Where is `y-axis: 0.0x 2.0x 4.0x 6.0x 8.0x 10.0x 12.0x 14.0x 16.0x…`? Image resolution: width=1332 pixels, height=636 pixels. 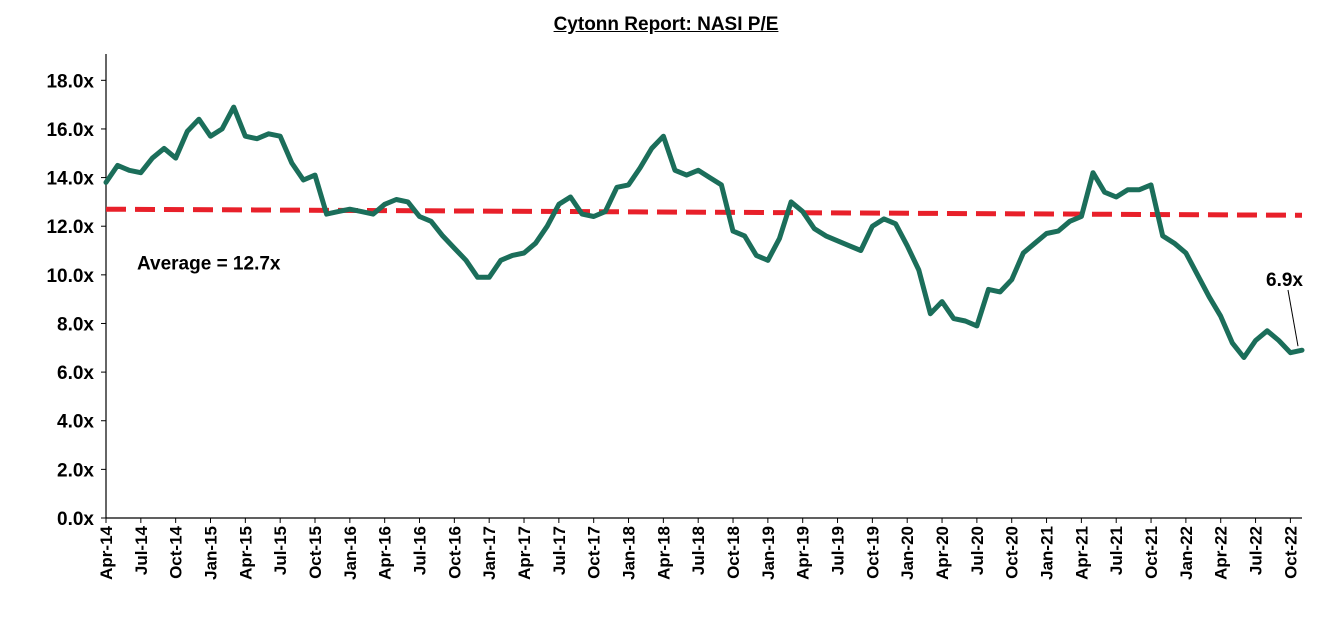 y-axis: 0.0x 2.0x 4.0x 6.0x 8.0x 10.0x 12.0x 14.0x 16.0x… is located at coordinates (76, 292).